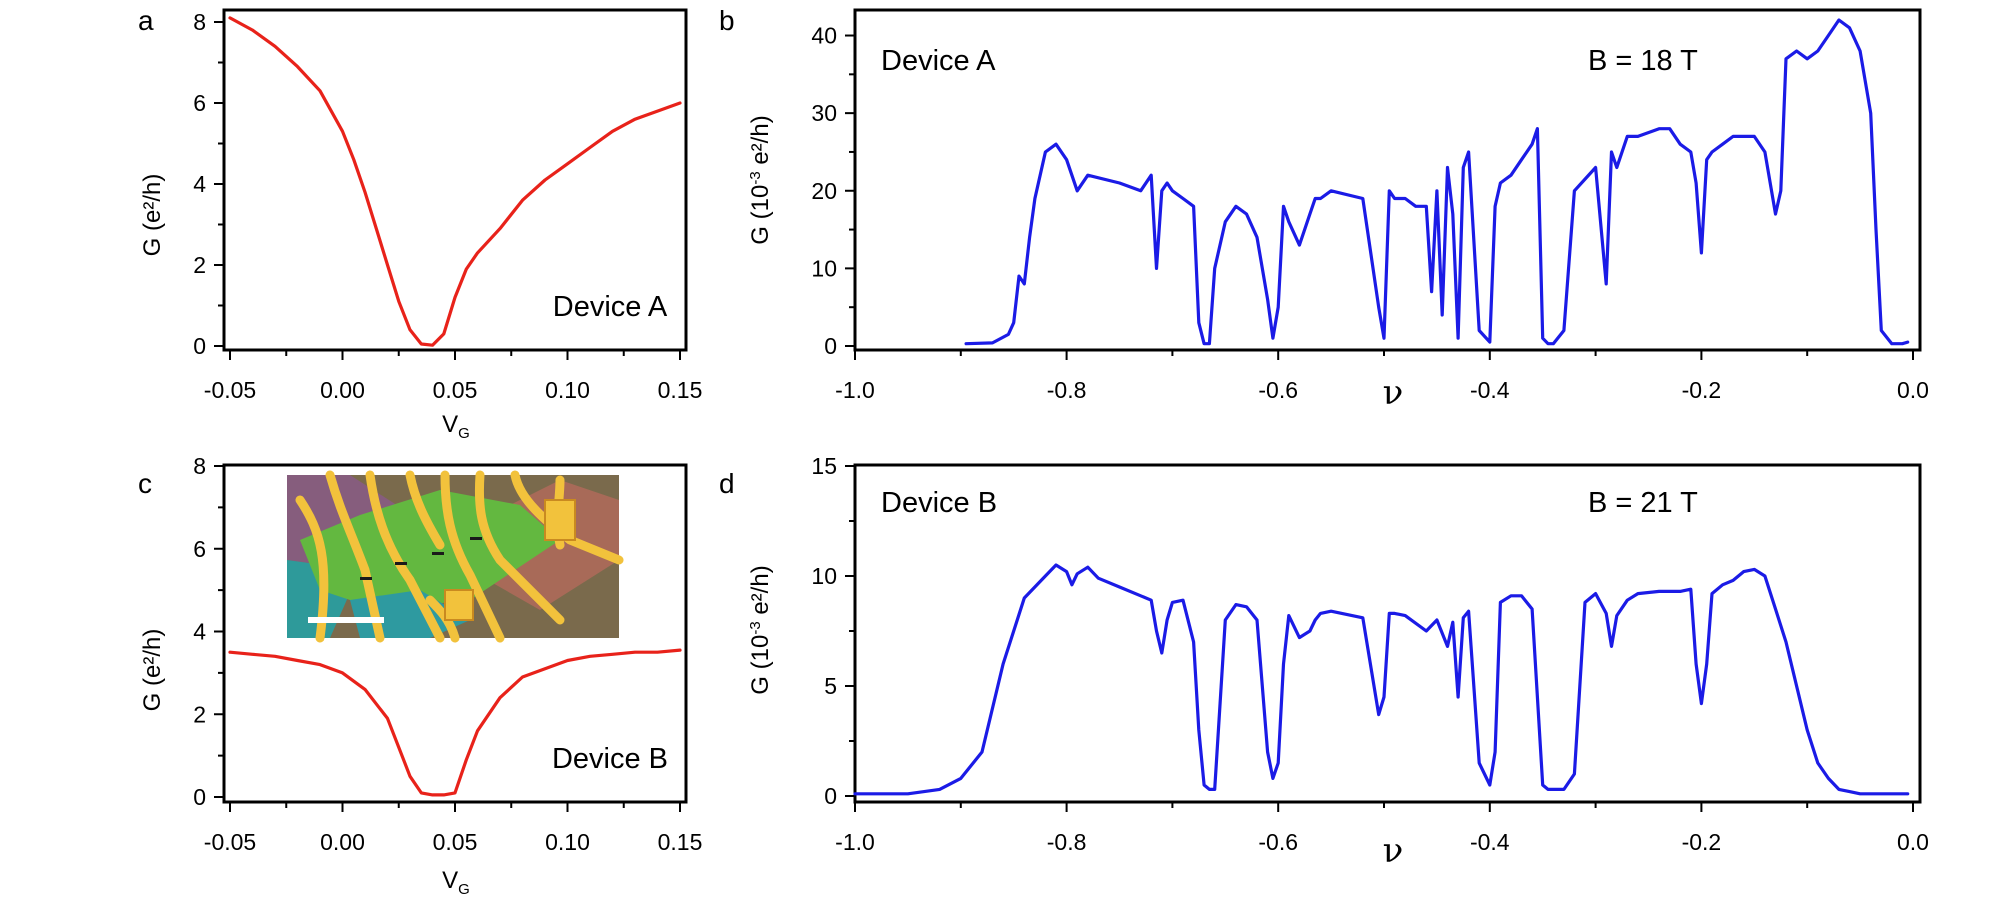 The image size is (2009, 897). What do you see at coordinates (824, 191) in the screenshot?
I see `y-tick-label: 20` at bounding box center [824, 191].